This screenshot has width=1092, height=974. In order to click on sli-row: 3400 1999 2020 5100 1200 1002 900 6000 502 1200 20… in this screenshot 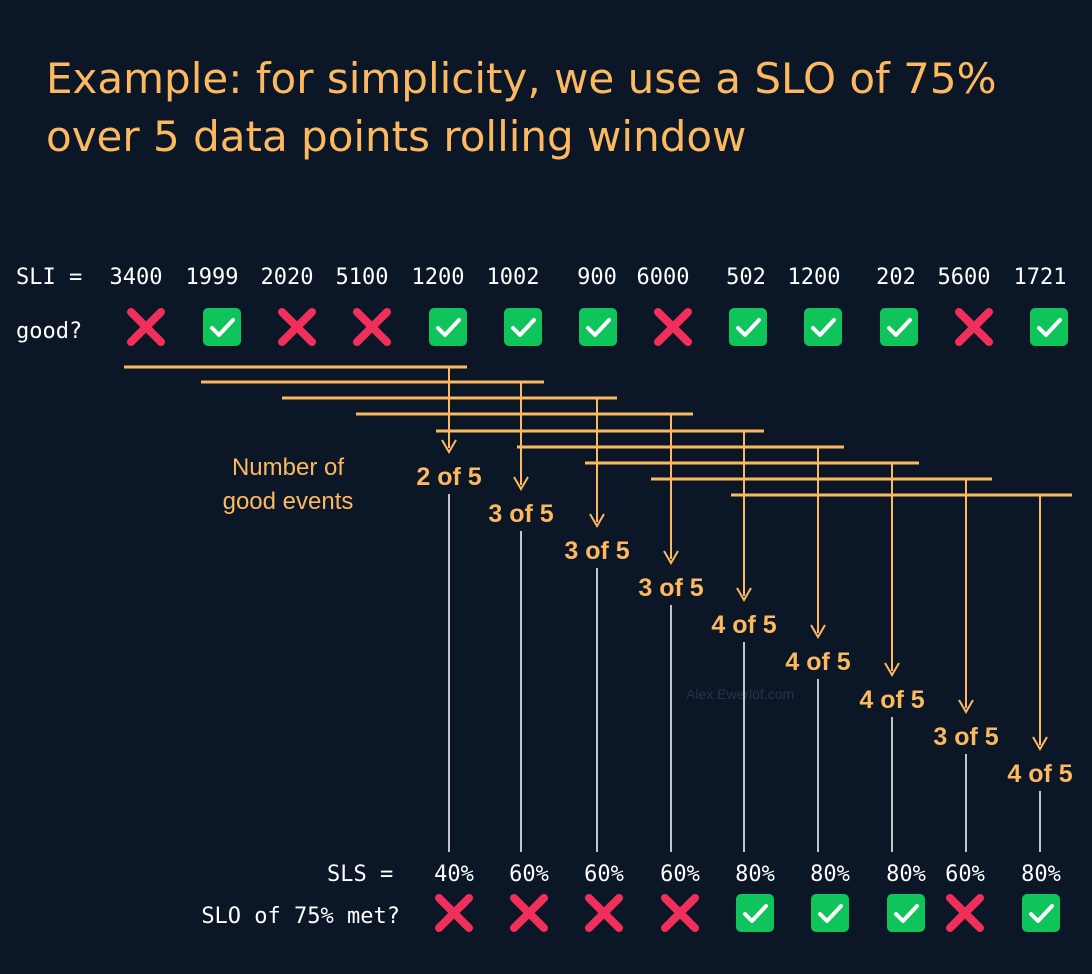, I will do `click(589, 305)`.